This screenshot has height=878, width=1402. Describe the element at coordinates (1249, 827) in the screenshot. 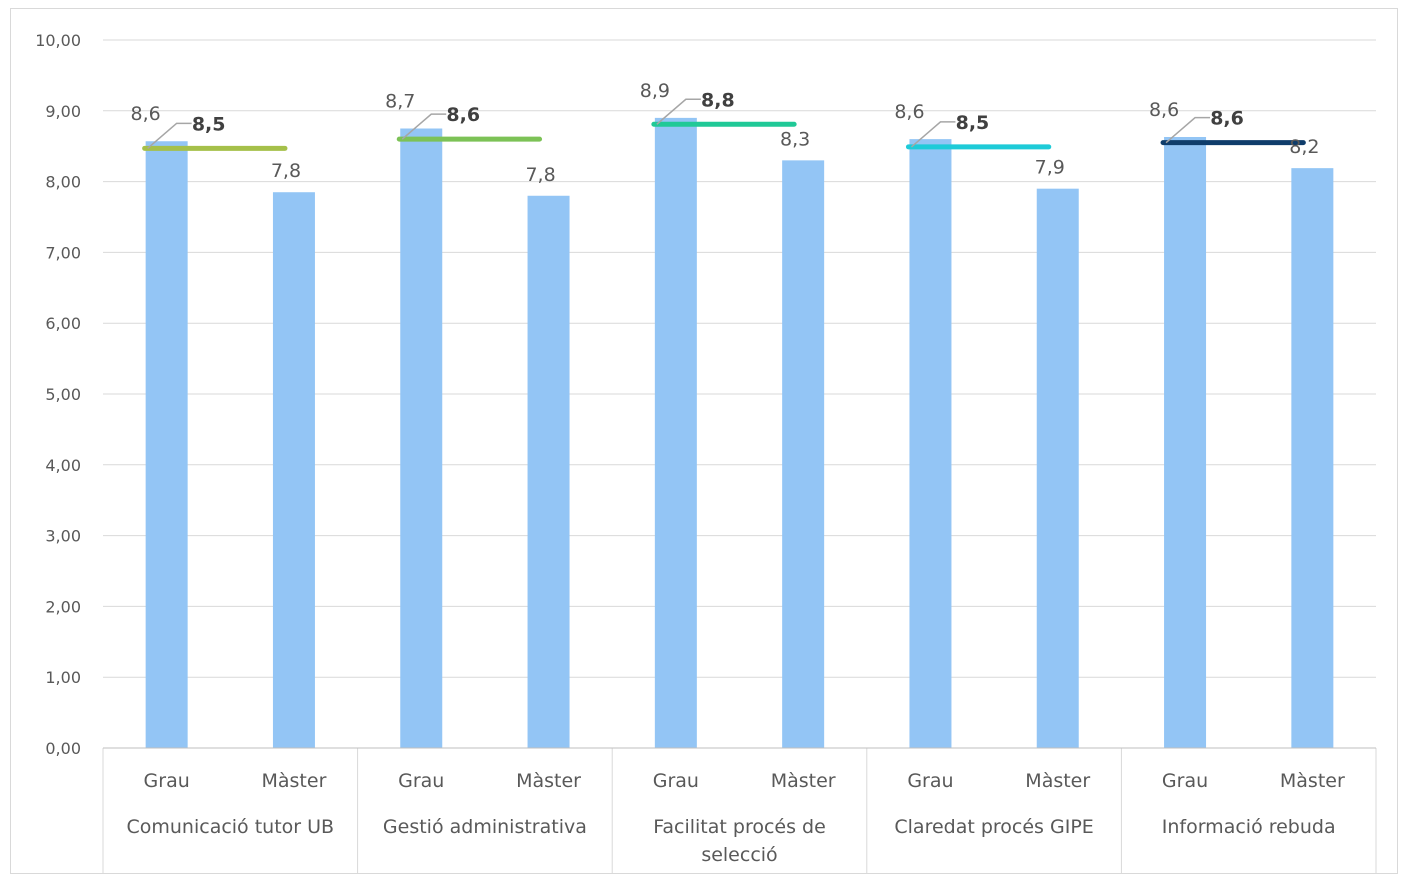

I see `group-label: Informació rebuda` at that location.